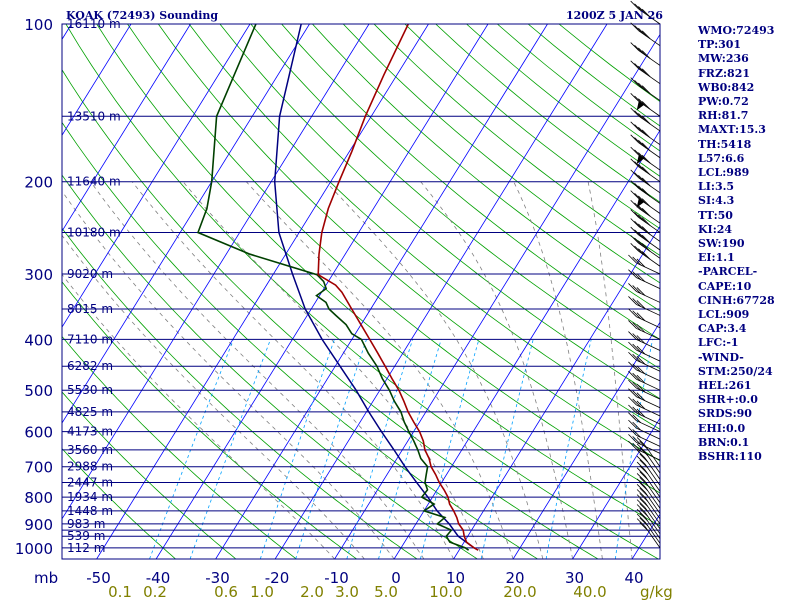  Describe the element at coordinates (94, 116) in the screenshot. I see `height-label: 13510 m` at that location.